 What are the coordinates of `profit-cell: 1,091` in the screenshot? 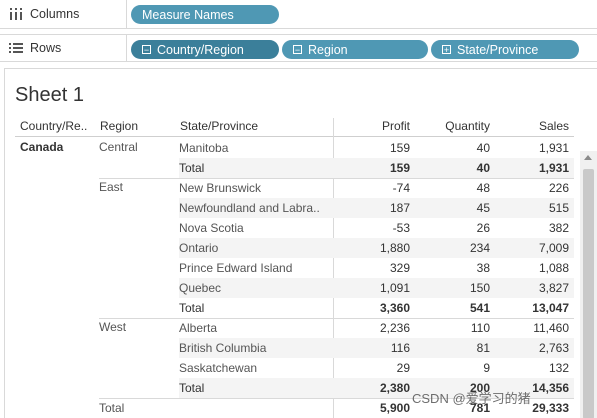 It's located at (394, 288).